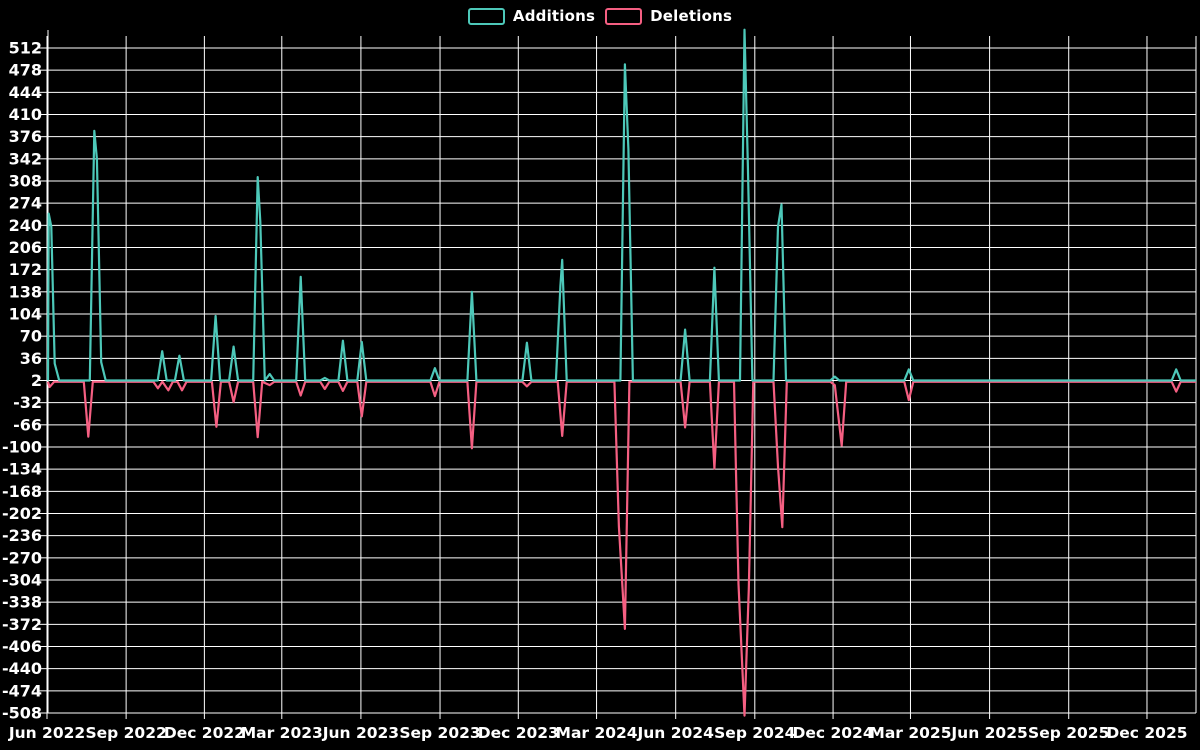 This screenshot has width=1200, height=750. I want to click on x-axis-tick-label: Dec 2022, so click(204, 733).